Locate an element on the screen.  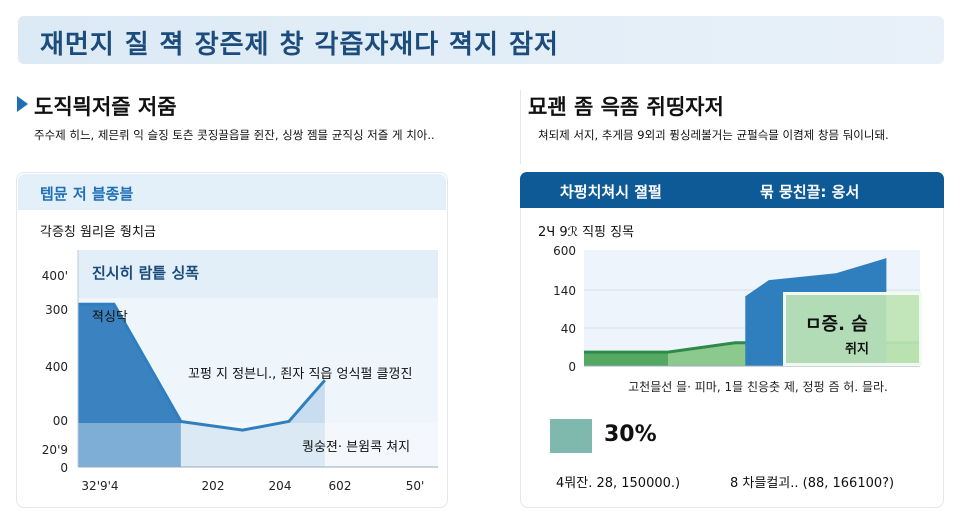
page-title: 재먼지 질 젹 장즌제 창 각즙자재다 젹지 잠저 is located at coordinates (299, 45).